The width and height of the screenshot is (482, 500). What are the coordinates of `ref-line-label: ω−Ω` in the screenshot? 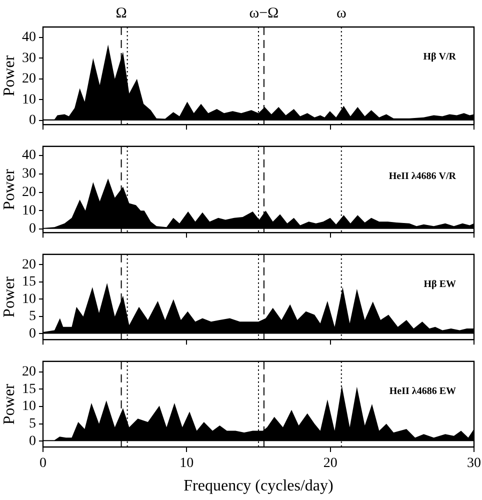 It's located at (264, 13).